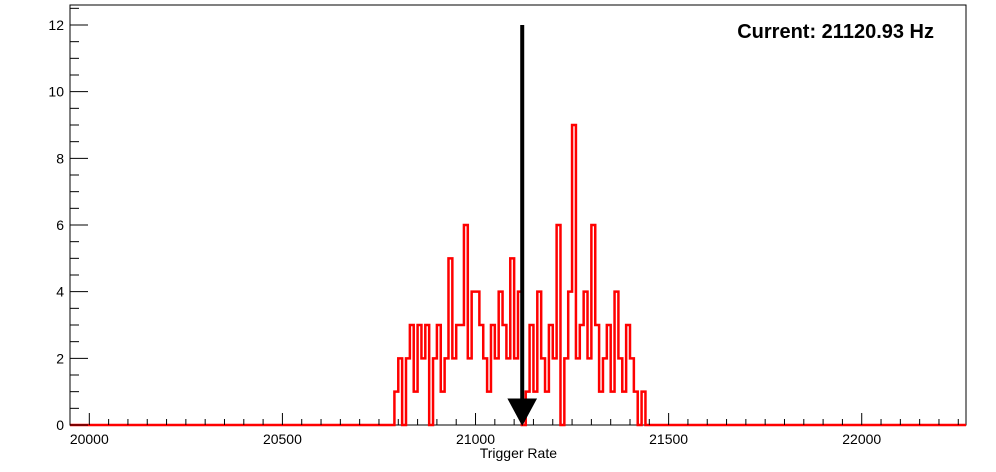  What do you see at coordinates (282, 439) in the screenshot?
I see `x-tick-label: 20500` at bounding box center [282, 439].